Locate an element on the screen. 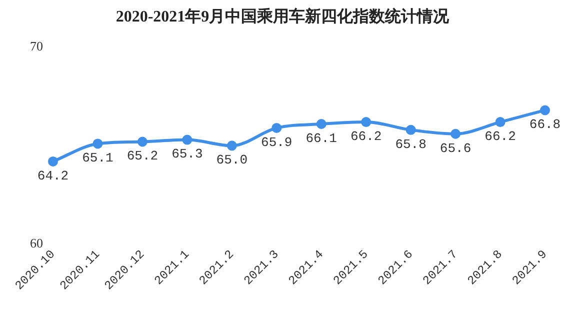 The image size is (575, 326). data-label: 65.2 is located at coordinates (142, 156).